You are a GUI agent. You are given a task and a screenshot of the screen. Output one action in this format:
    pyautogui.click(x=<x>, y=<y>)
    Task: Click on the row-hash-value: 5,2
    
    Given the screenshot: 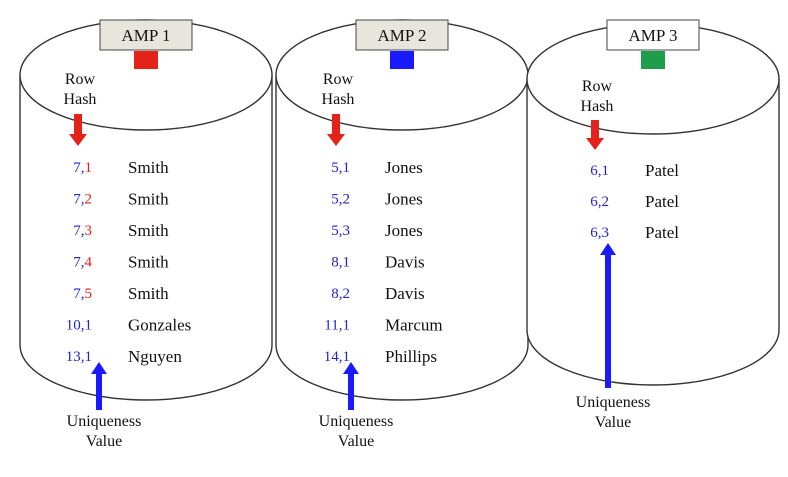 What is the action you would take?
    pyautogui.click(x=340, y=200)
    